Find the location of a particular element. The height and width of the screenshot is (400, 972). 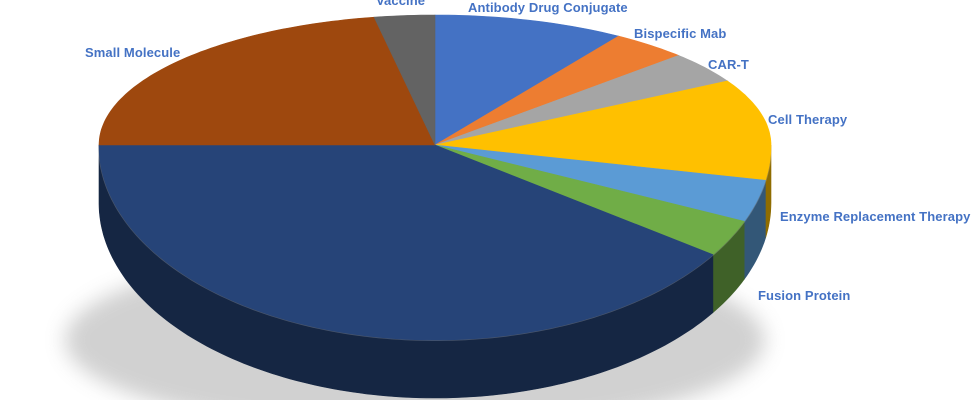

pie-slice-small-molecule is located at coordinates (267, 81).